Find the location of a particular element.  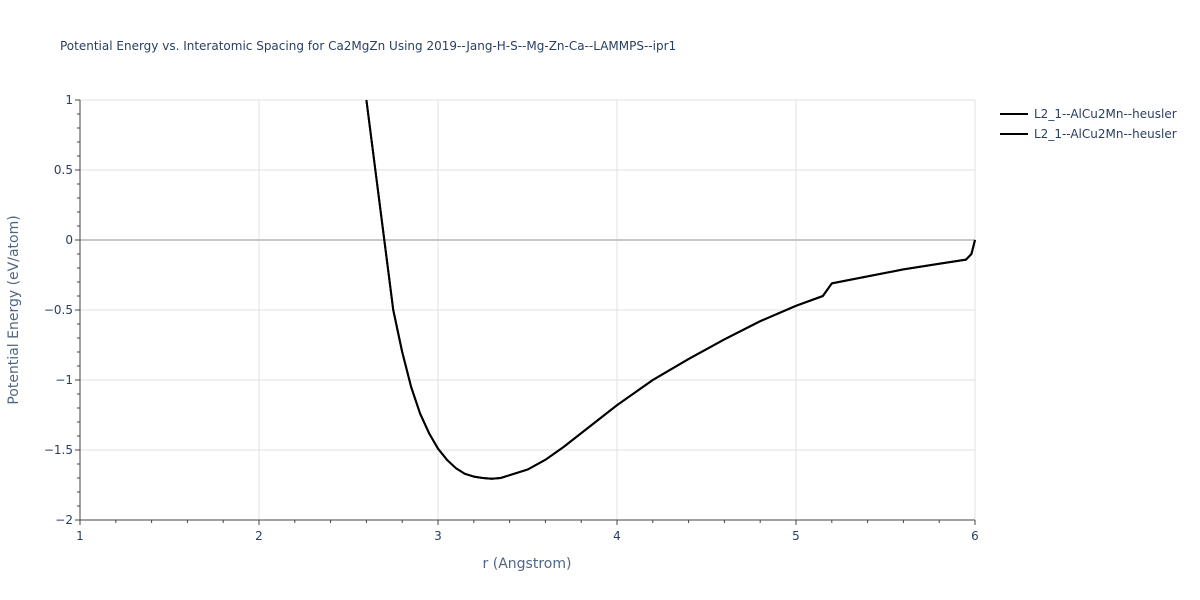

x-tick-label: 4 is located at coordinates (617, 536).